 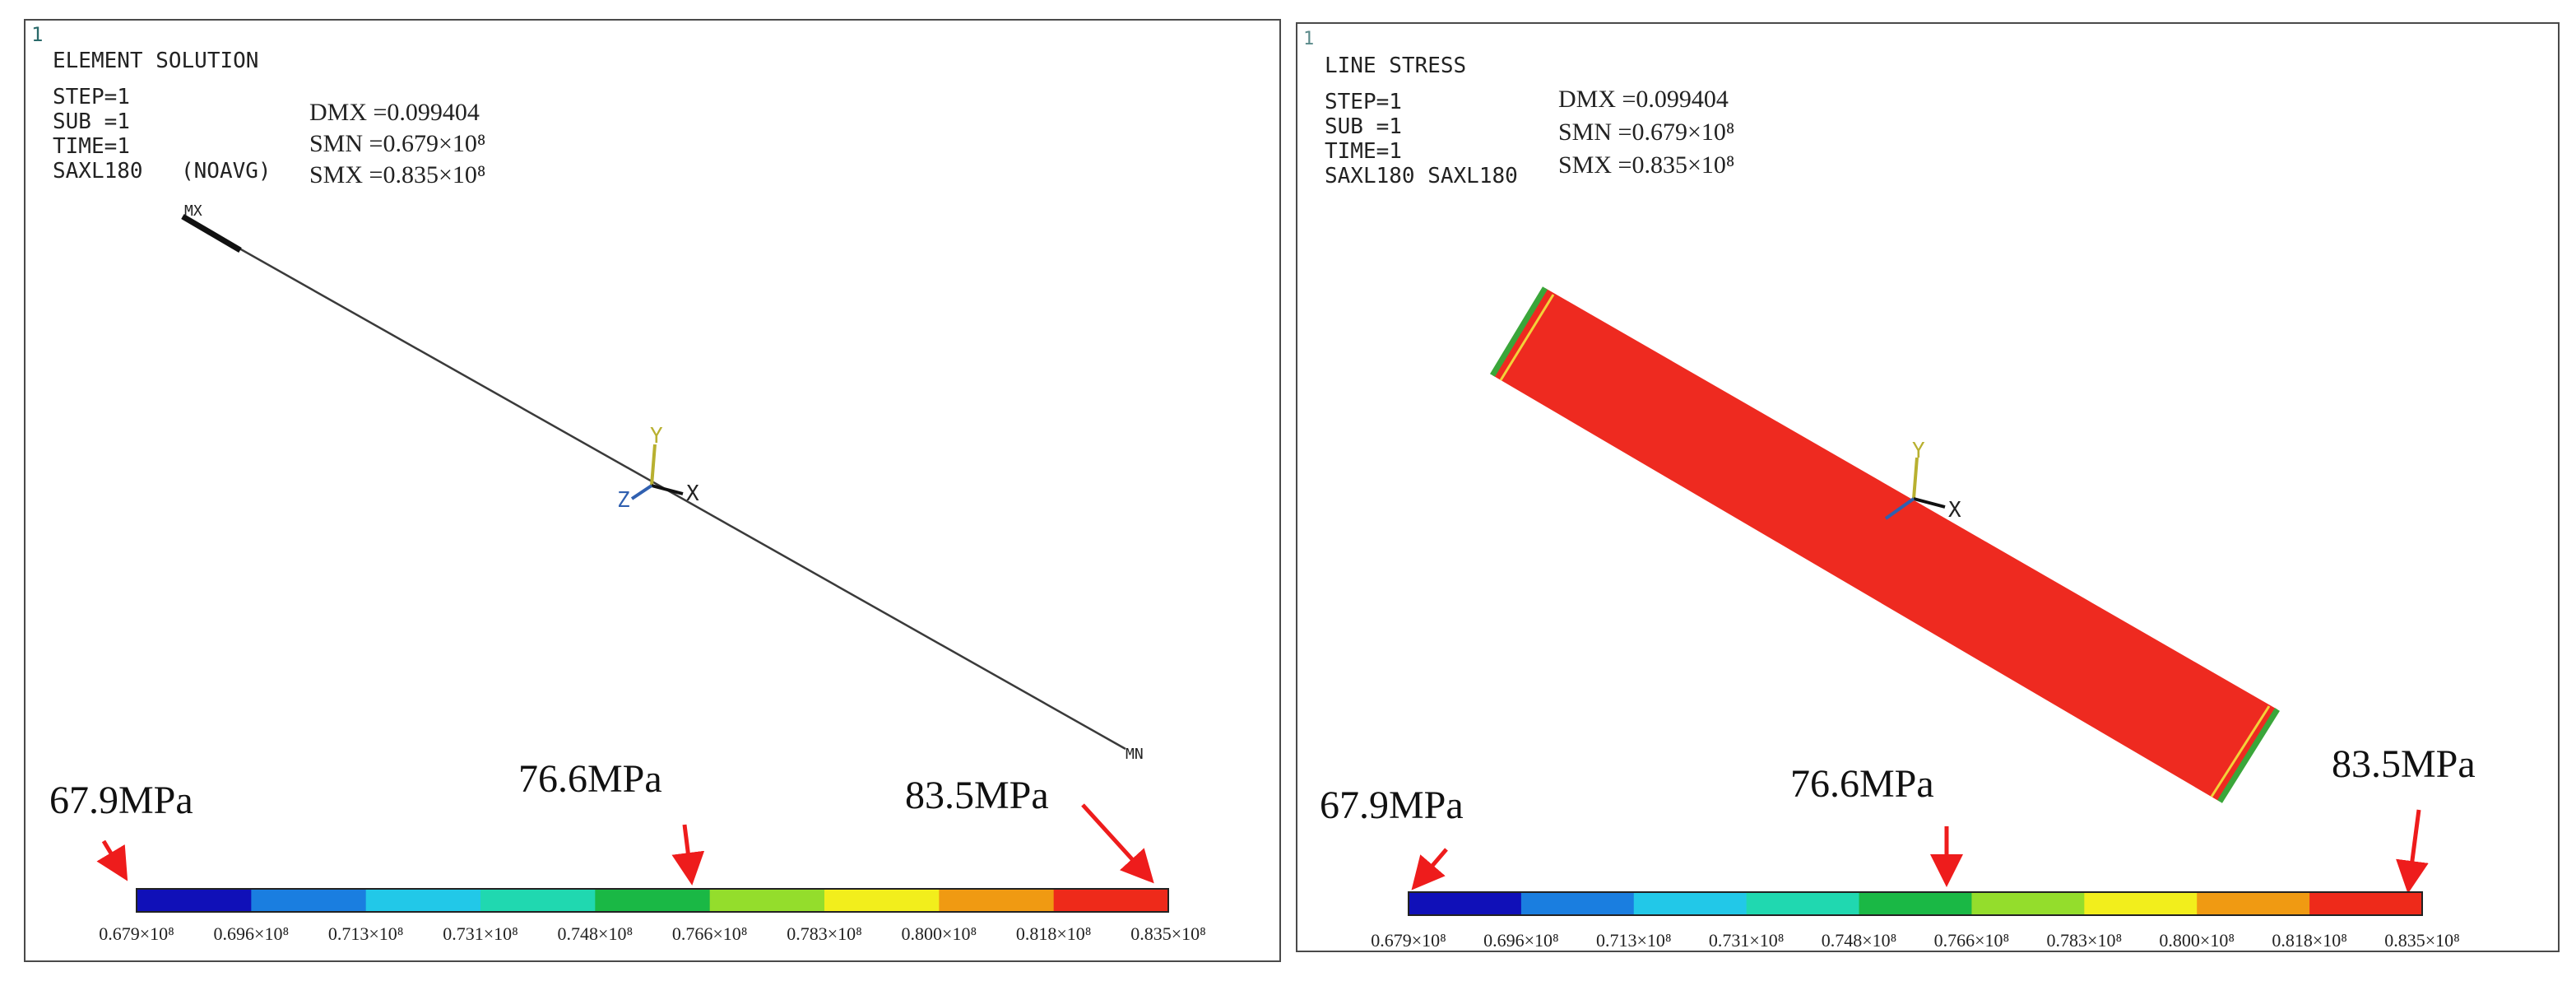 I want to click on left-legend-label-4: 0.748×10⁸, so click(x=596, y=933).